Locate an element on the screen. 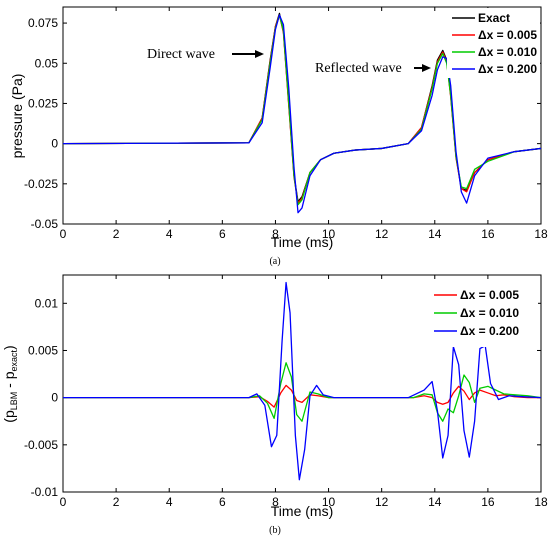  panel-a-legend-box is located at coordinates (493, 43).